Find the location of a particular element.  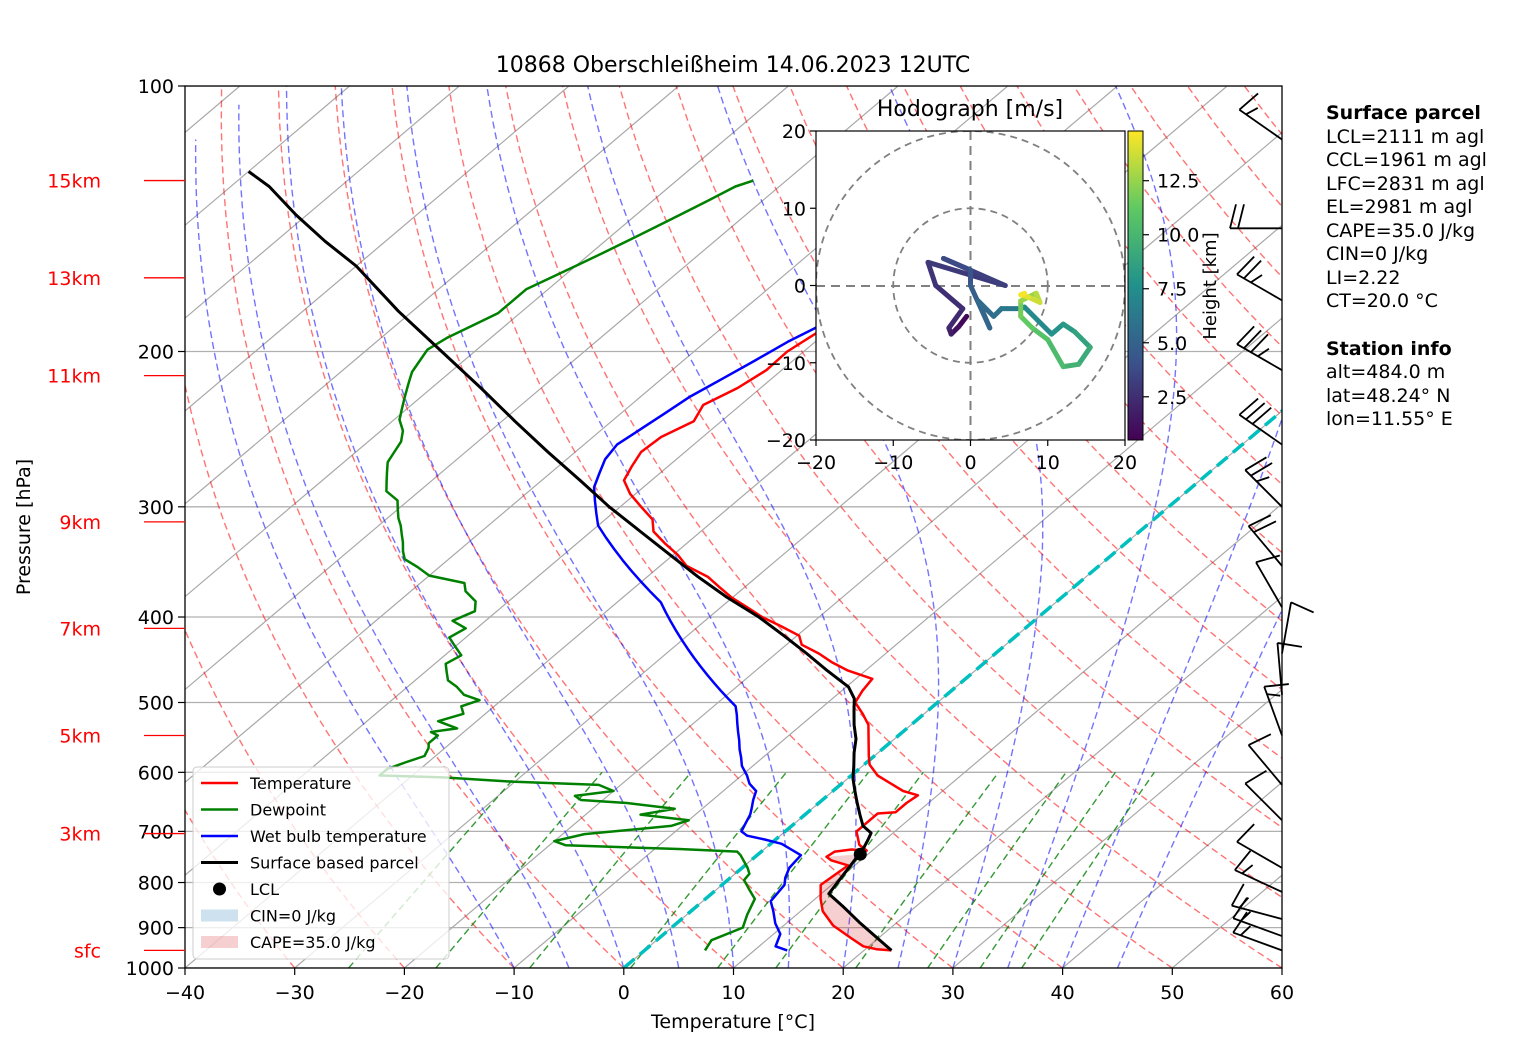

height-label: 9km is located at coordinates (80, 523).